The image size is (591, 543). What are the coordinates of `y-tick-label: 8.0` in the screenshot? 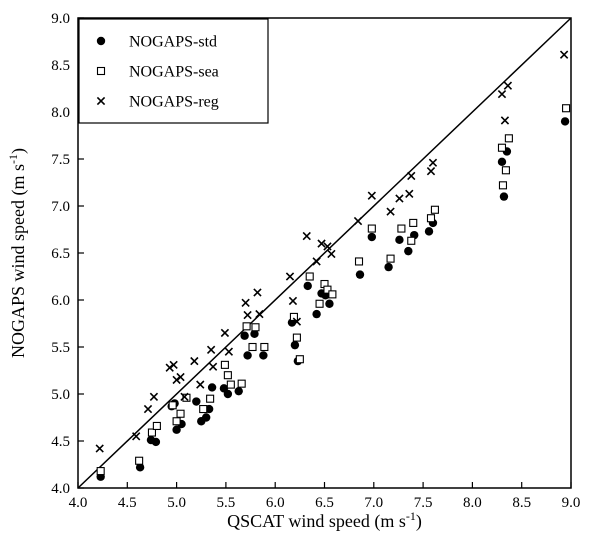 It's located at (60, 113).